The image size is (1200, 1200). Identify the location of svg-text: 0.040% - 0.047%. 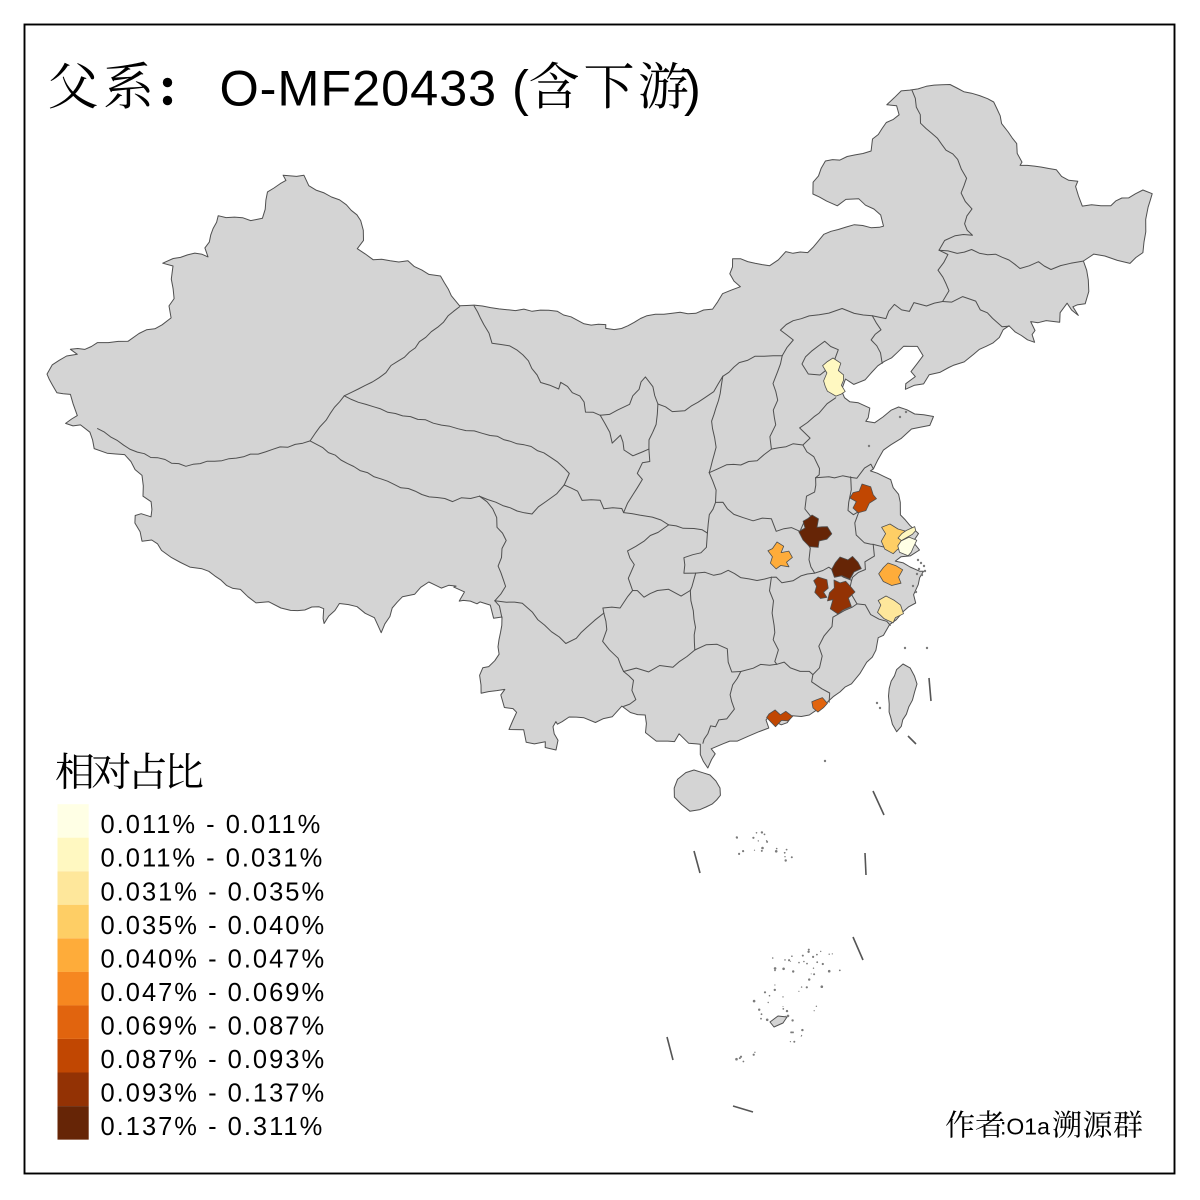
(214, 959).